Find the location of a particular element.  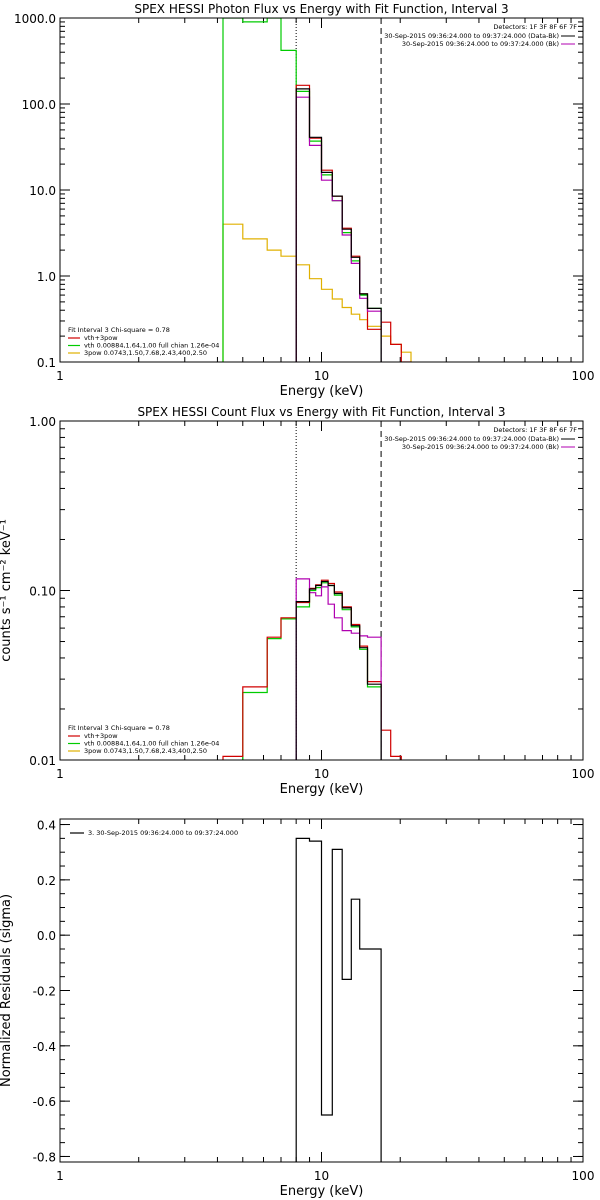

y-tick-label: -0.8 is located at coordinates (44, 1157).